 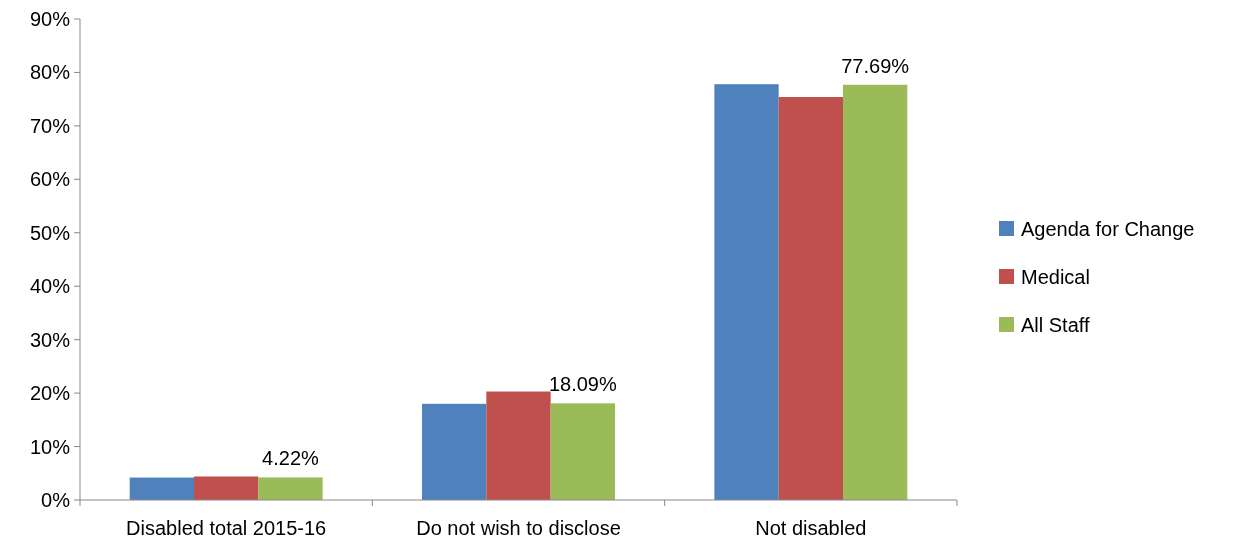 I want to click on legend-label: Agenda for Change, so click(x=1108, y=229).